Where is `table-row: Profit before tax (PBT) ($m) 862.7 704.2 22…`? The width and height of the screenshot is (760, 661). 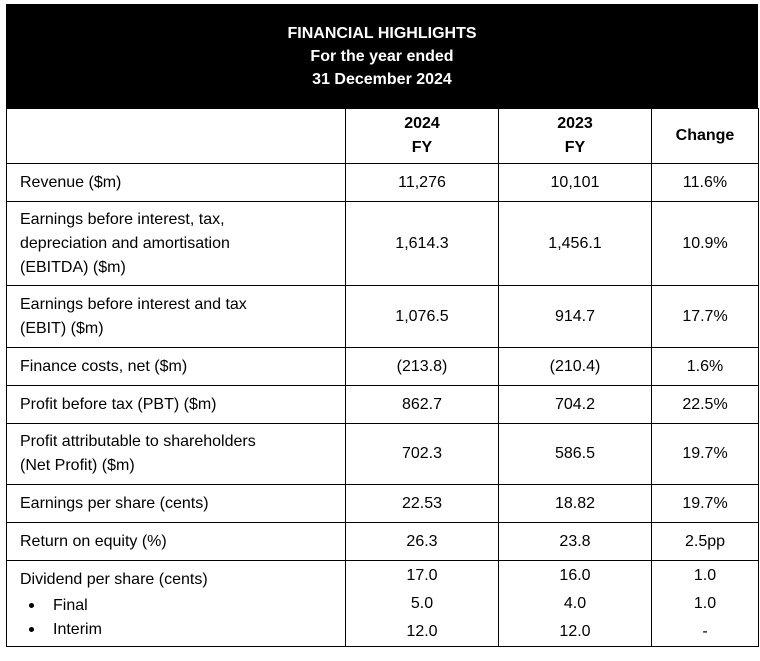
table-row: Profit before tax (PBT) ($m) 862.7 704.2 22… is located at coordinates (382, 404).